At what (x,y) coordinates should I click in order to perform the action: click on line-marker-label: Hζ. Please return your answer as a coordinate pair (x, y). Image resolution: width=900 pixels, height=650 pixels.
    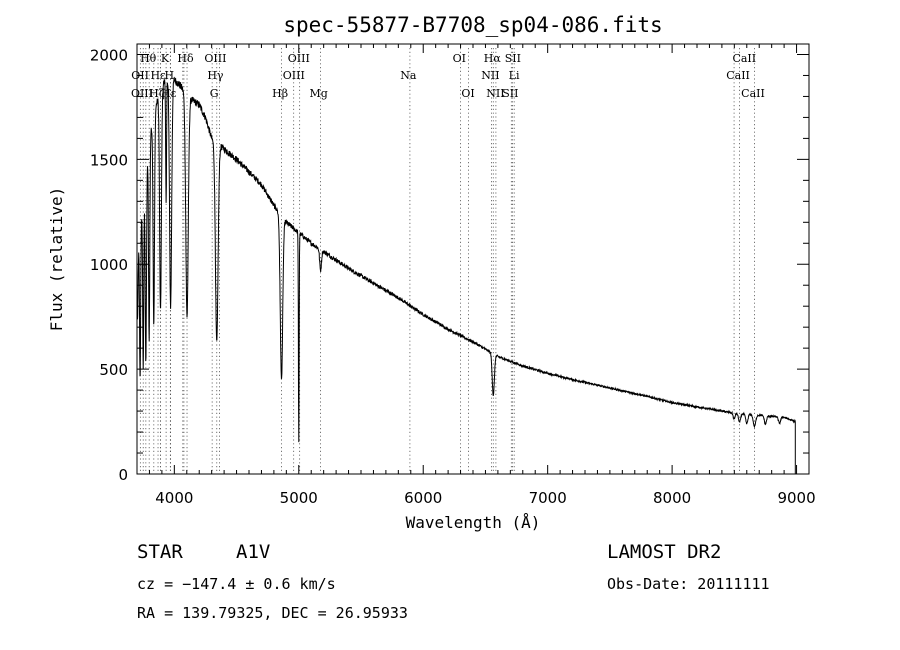
    Looking at the image, I should click on (157, 93).